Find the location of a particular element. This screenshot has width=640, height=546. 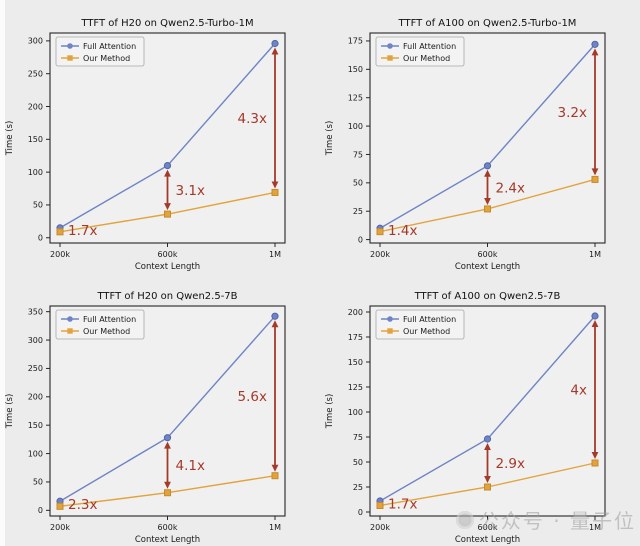

speedup-label: 4.1x is located at coordinates (190, 466).